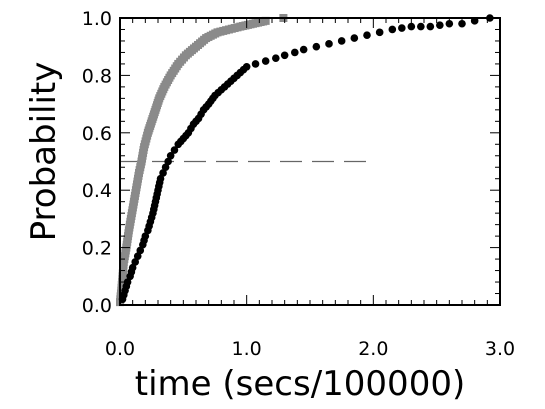  Describe the element at coordinates (247, 349) in the screenshot. I see `x-tick-label: 1.0` at that location.